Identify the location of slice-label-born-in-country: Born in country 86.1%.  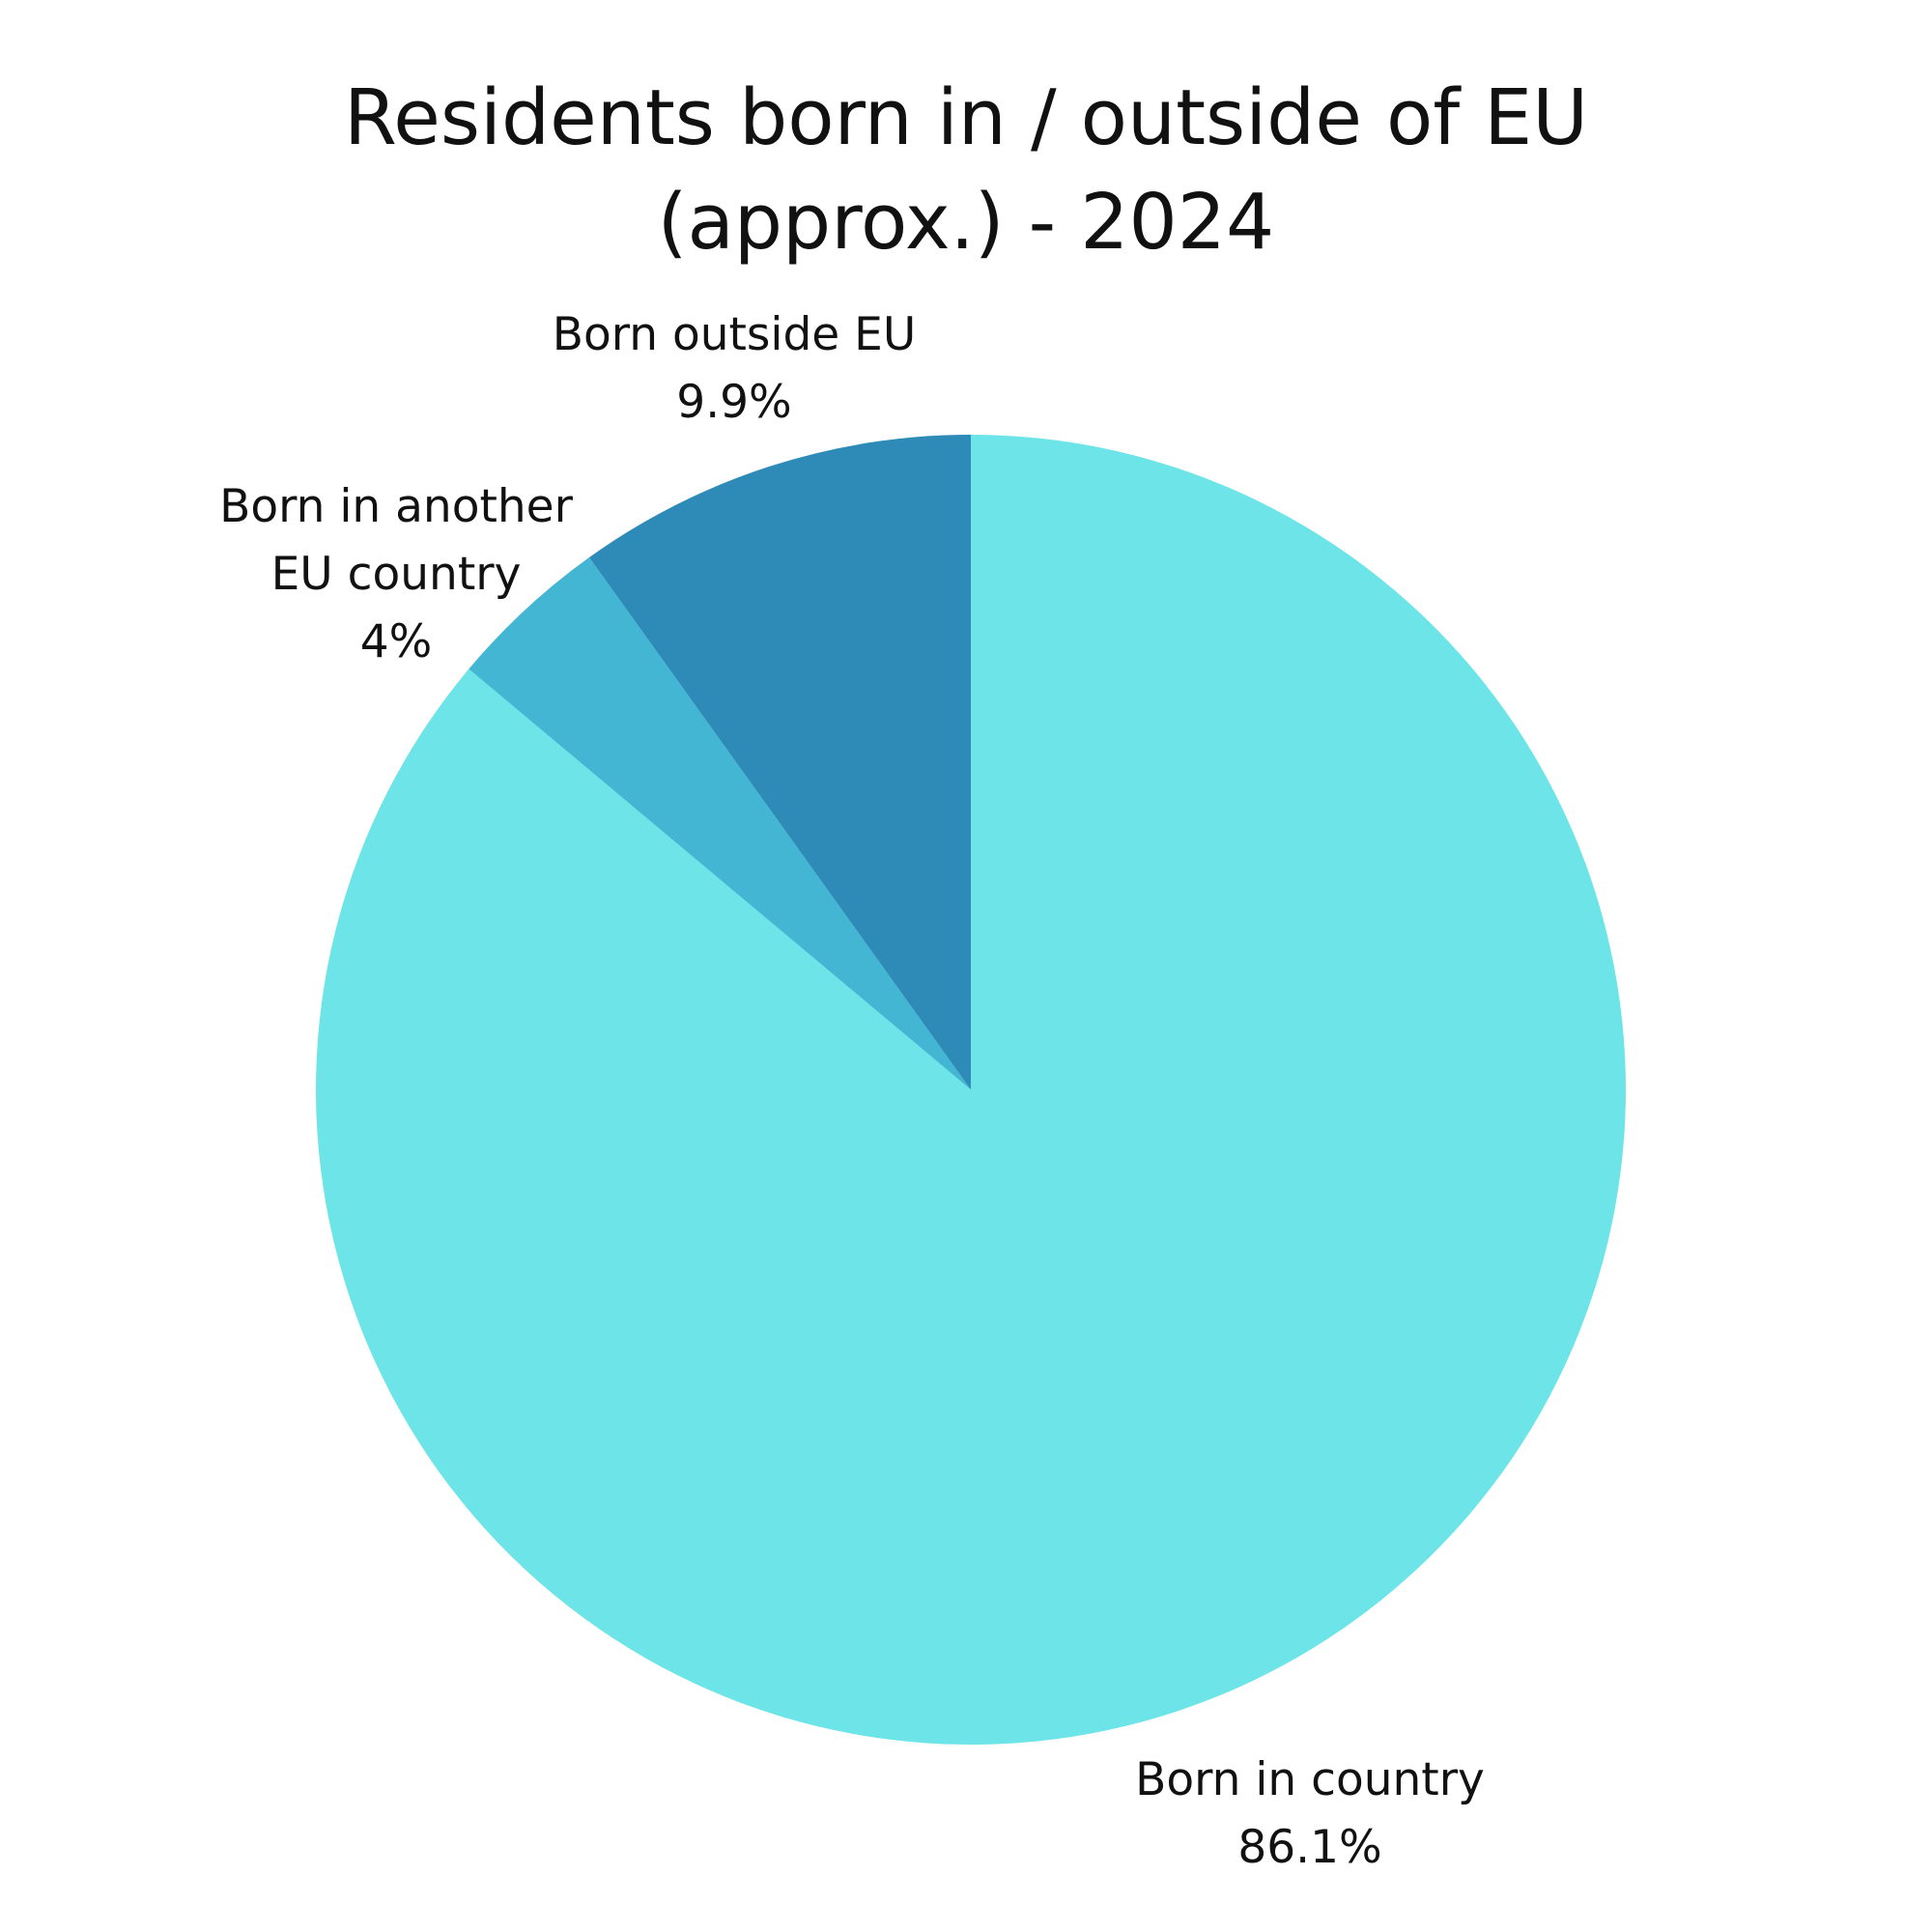
(1310, 1814).